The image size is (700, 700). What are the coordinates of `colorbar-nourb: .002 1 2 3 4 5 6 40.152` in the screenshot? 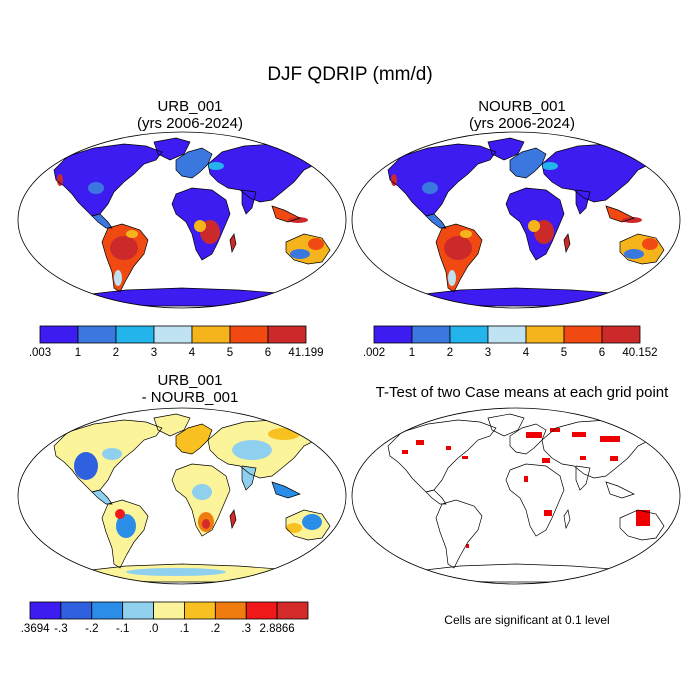 It's located at (511, 342).